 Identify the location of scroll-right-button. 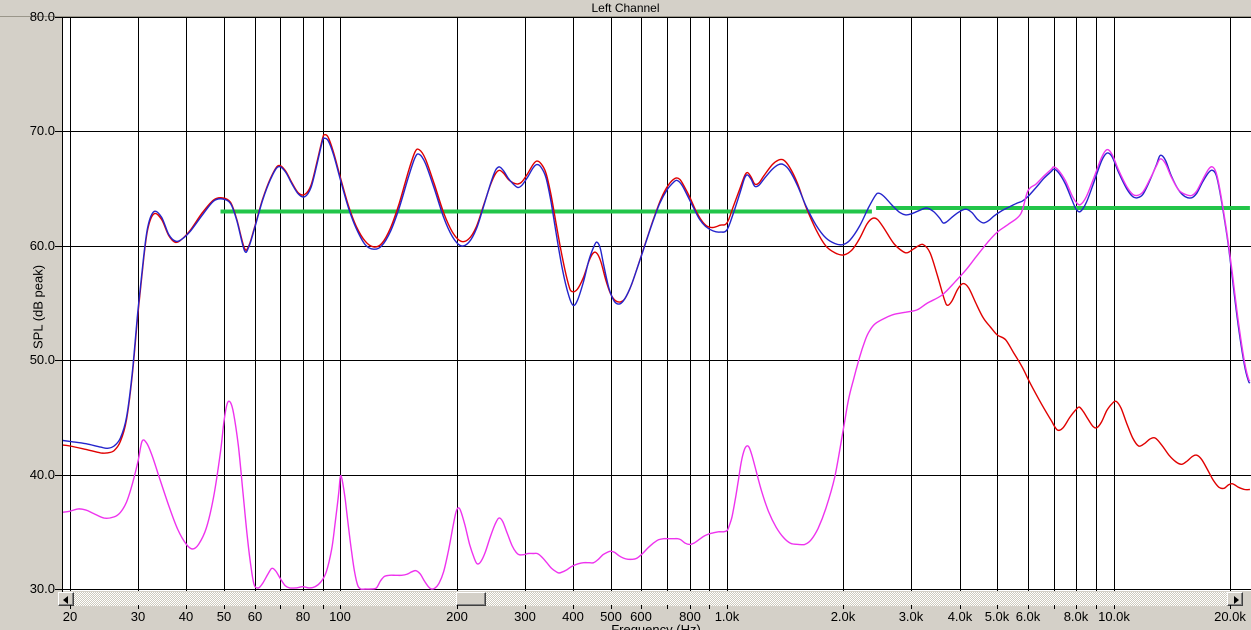
(1235, 599).